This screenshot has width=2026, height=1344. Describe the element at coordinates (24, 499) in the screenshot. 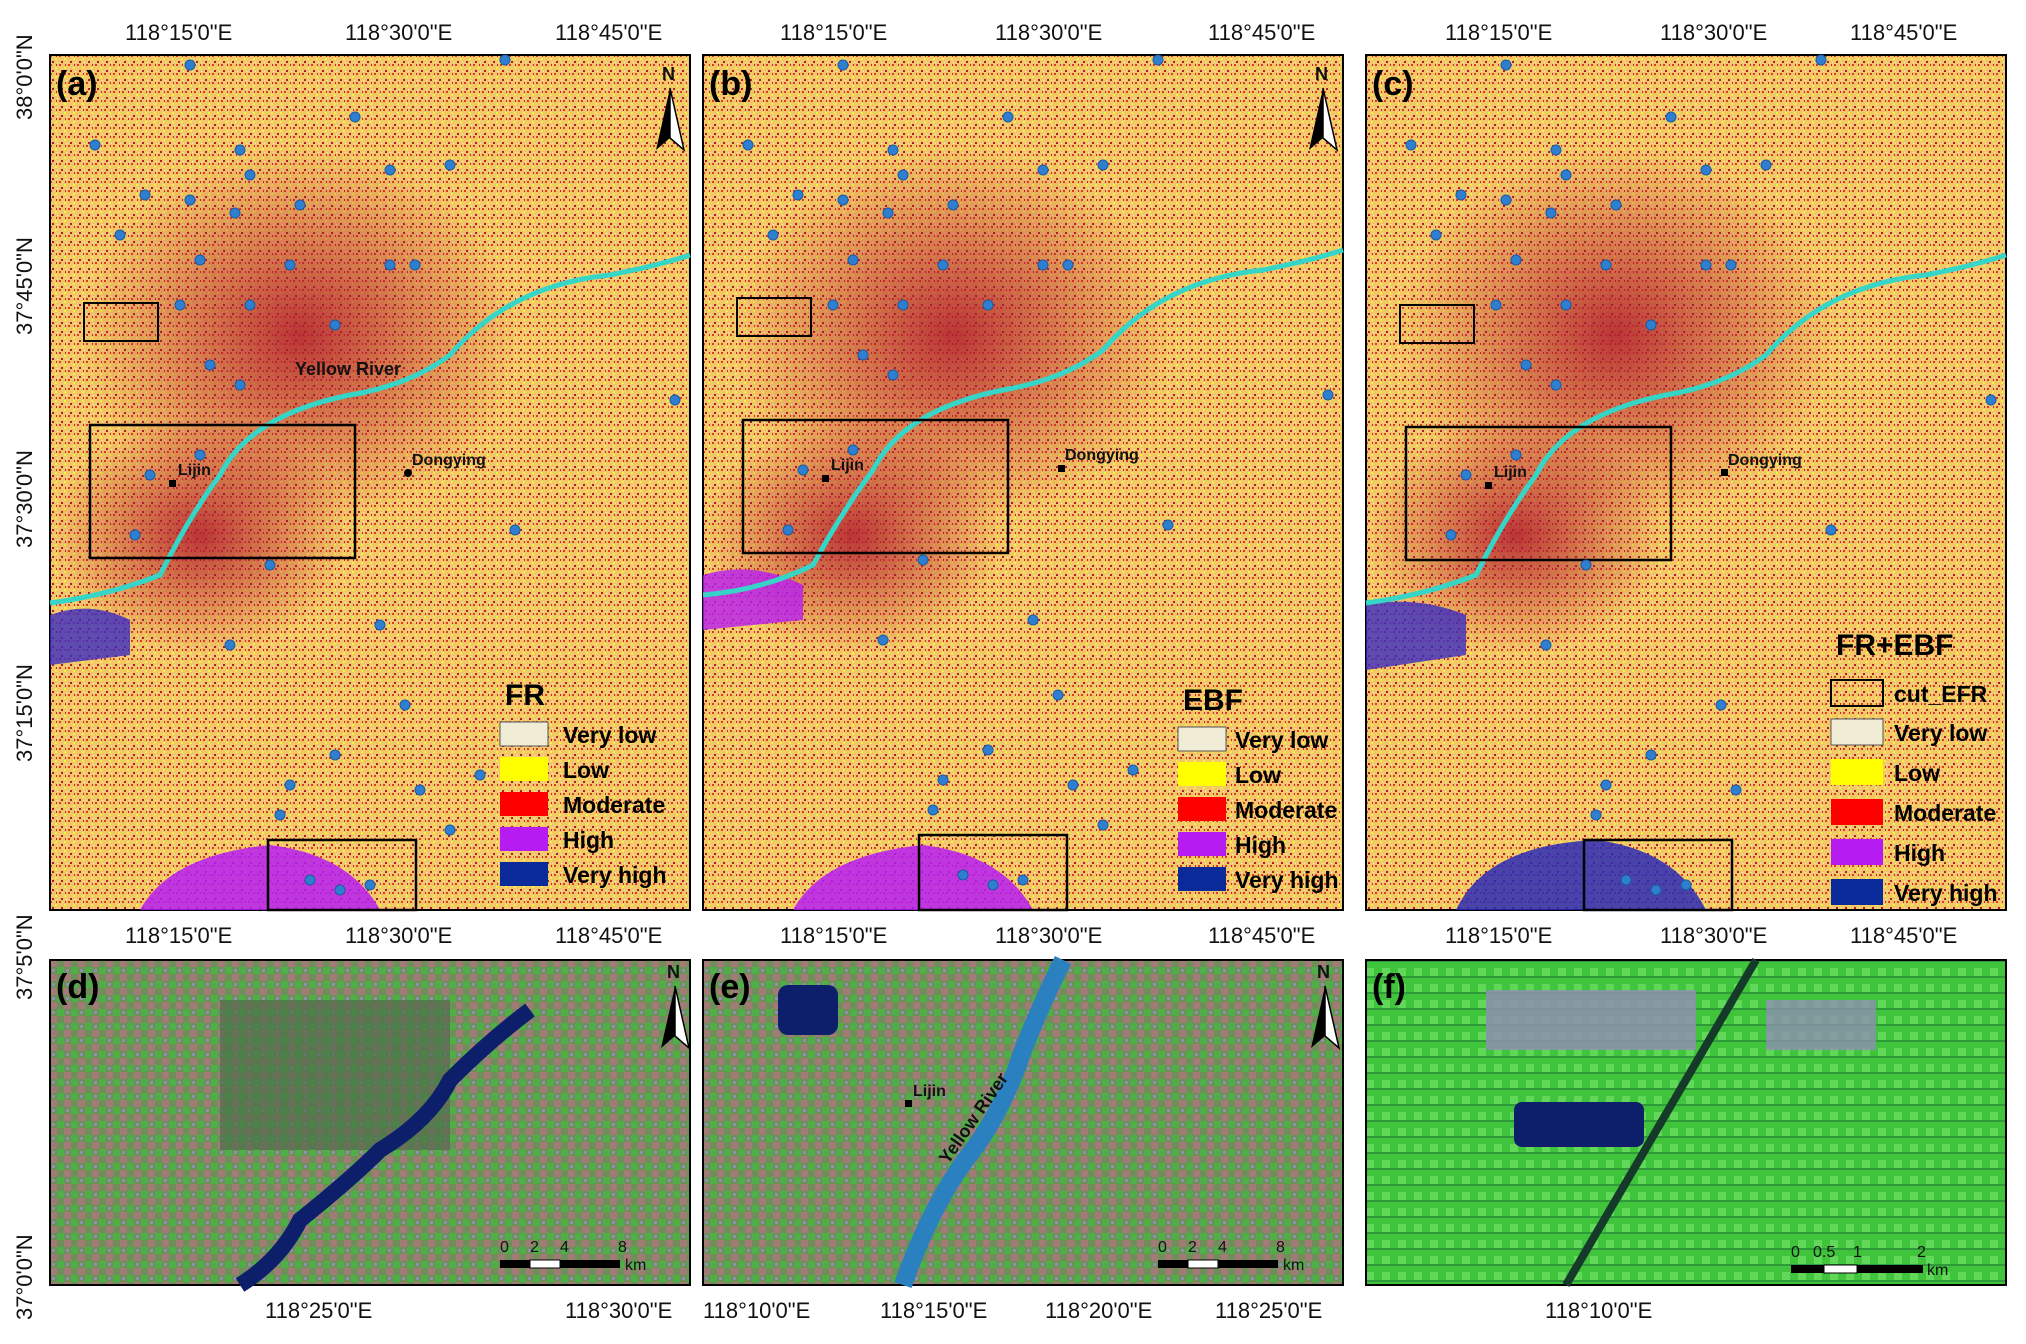

I see `tick-label: 37°30'0"N` at that location.